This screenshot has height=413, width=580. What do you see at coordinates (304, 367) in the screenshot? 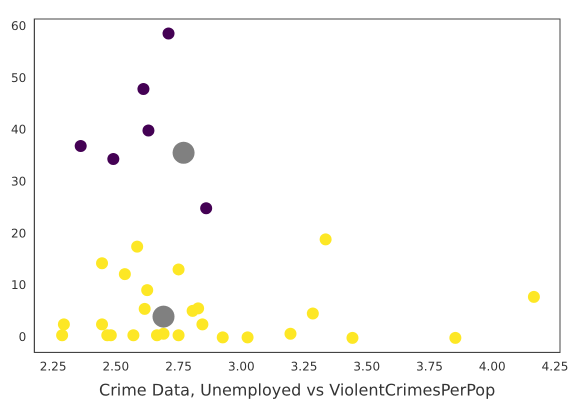
I see `x-tick-label: 3.25` at bounding box center [304, 367].